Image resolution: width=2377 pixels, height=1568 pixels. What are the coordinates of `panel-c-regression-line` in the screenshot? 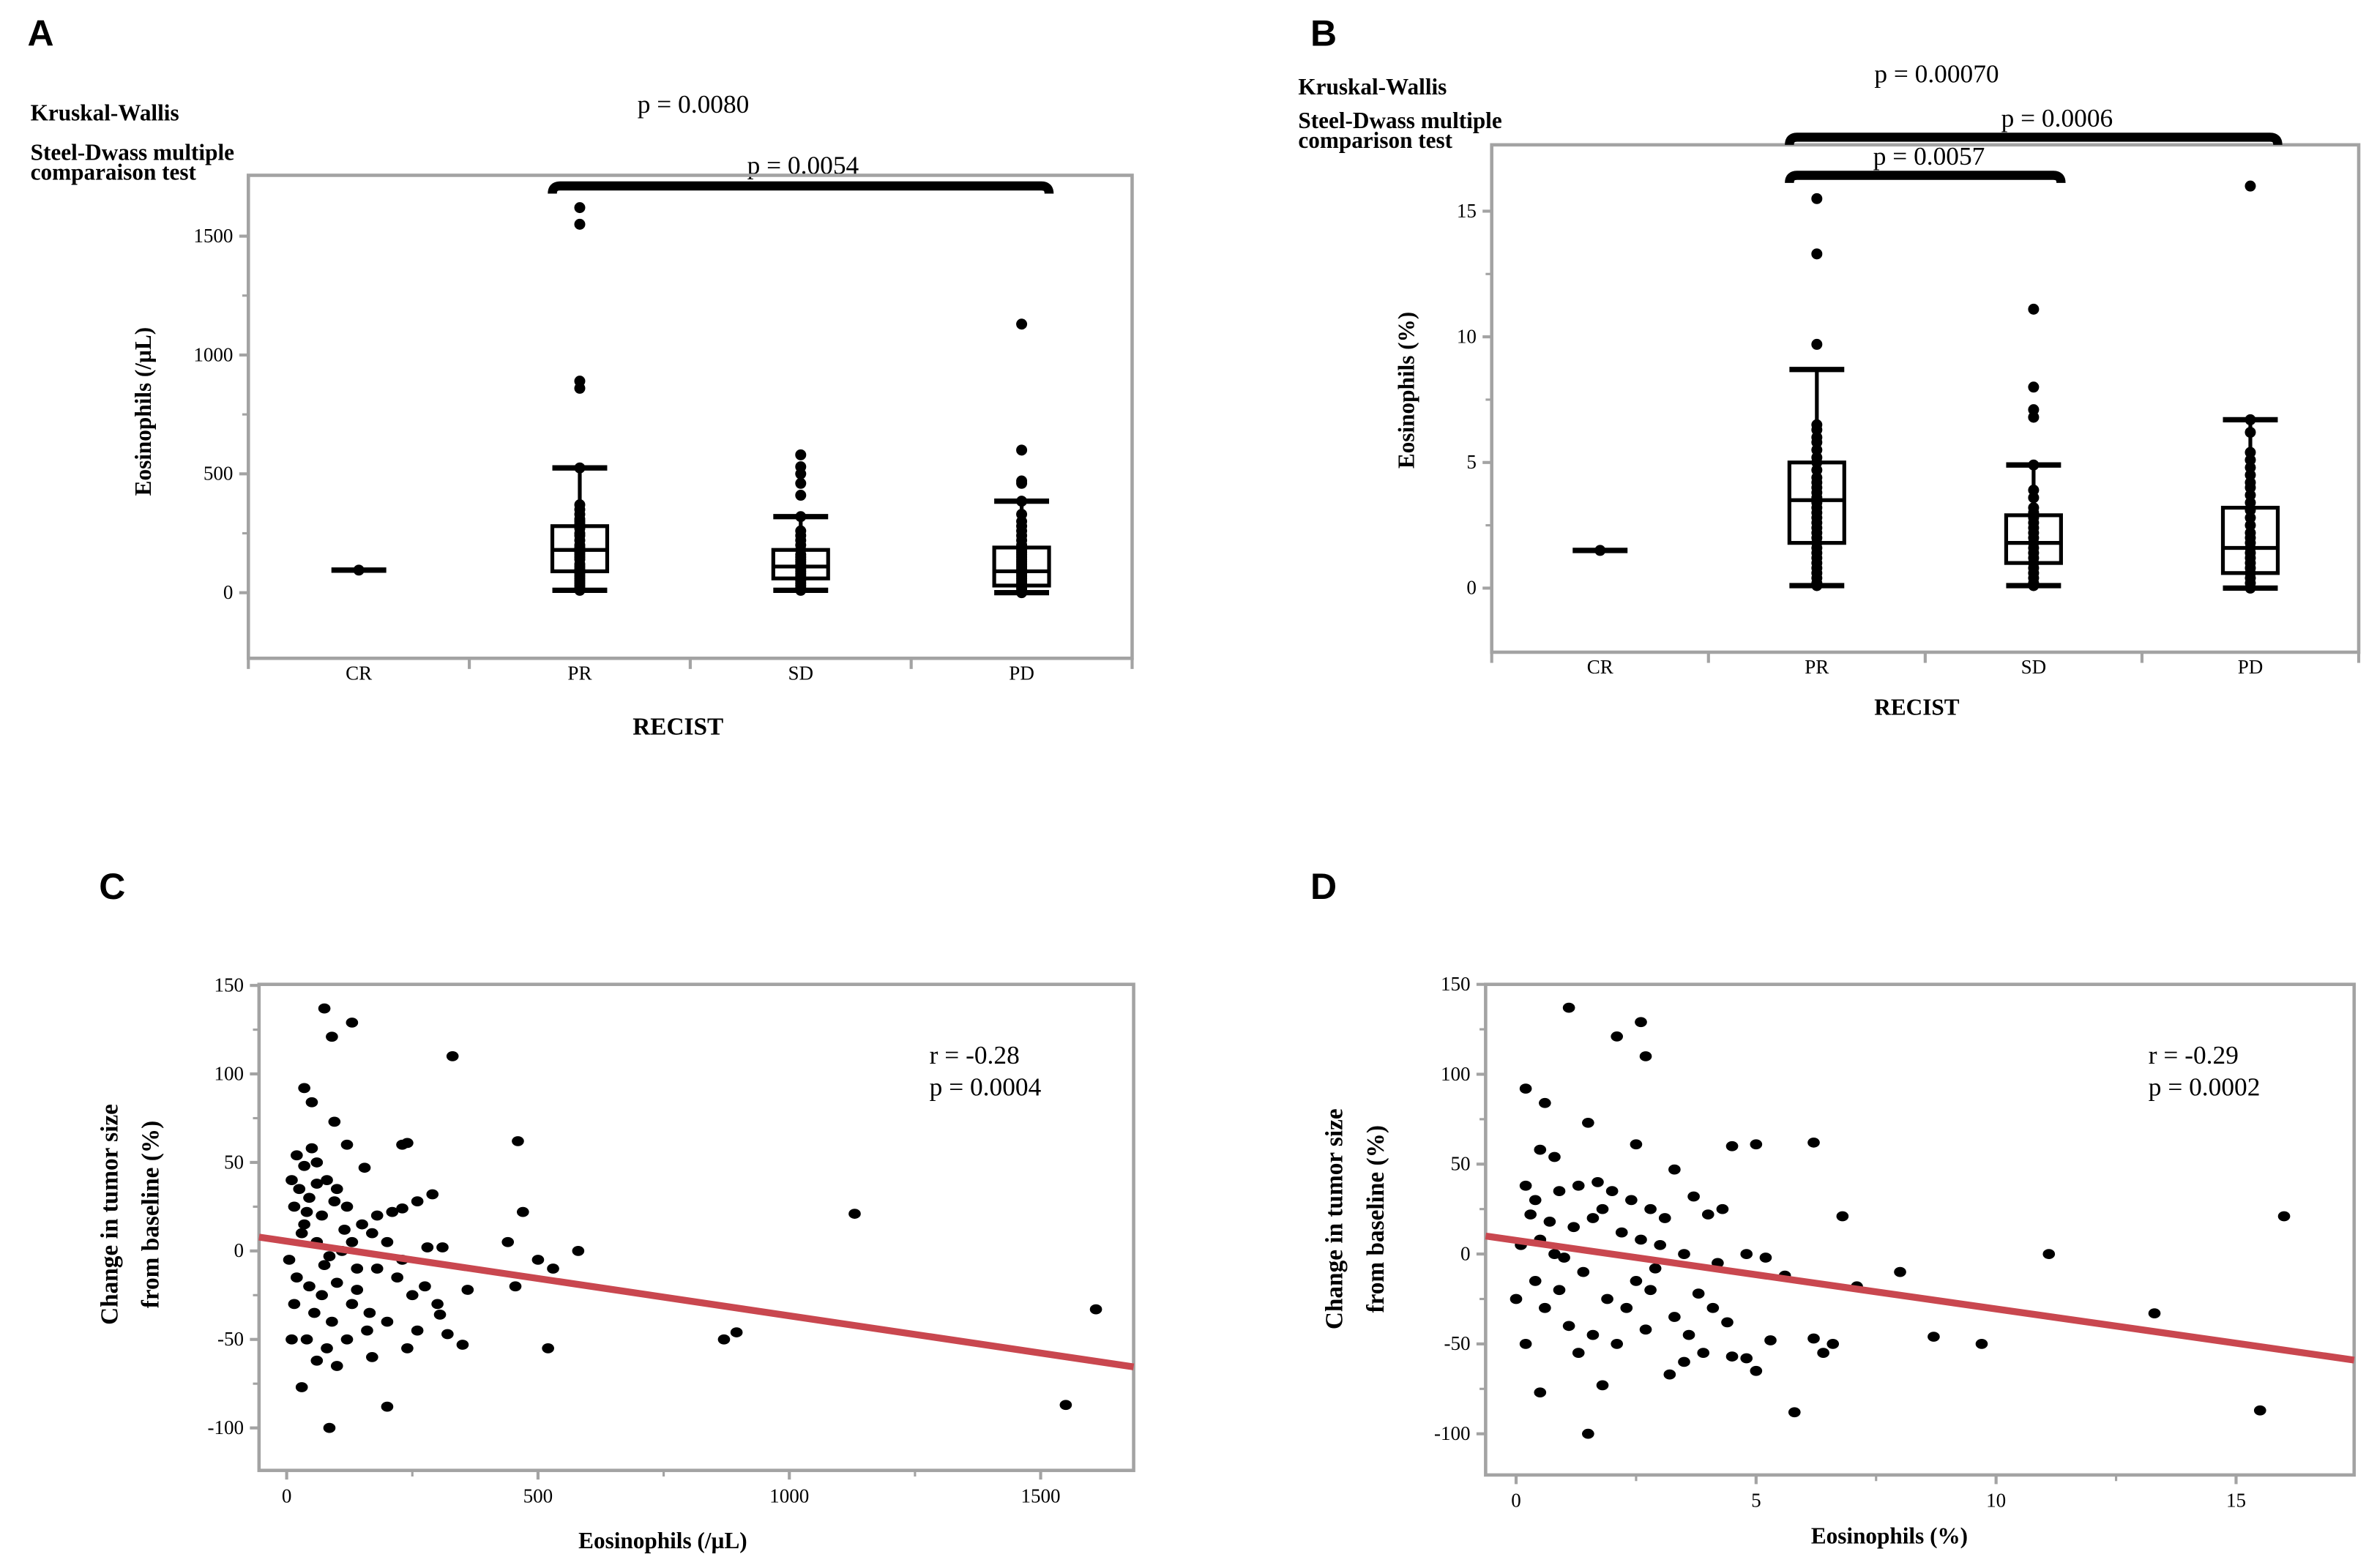 It's located at (696, 1301).